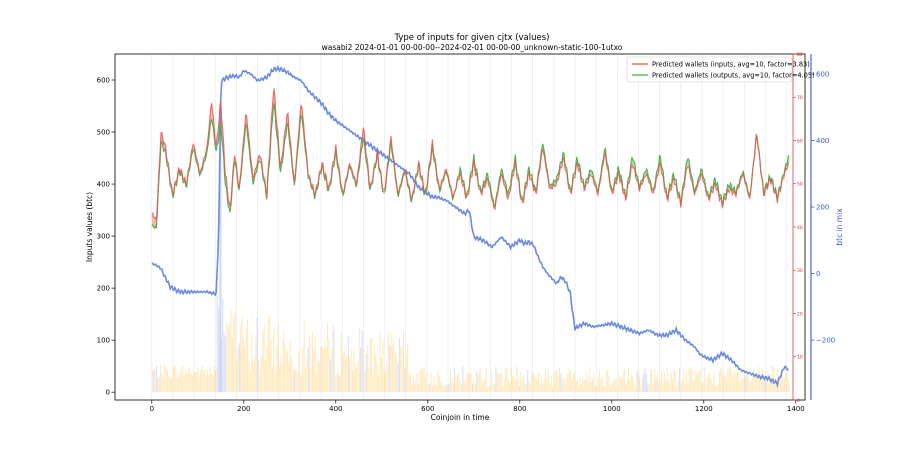  I want to click on left-axis-label: Inputs values (btc), so click(89, 227).